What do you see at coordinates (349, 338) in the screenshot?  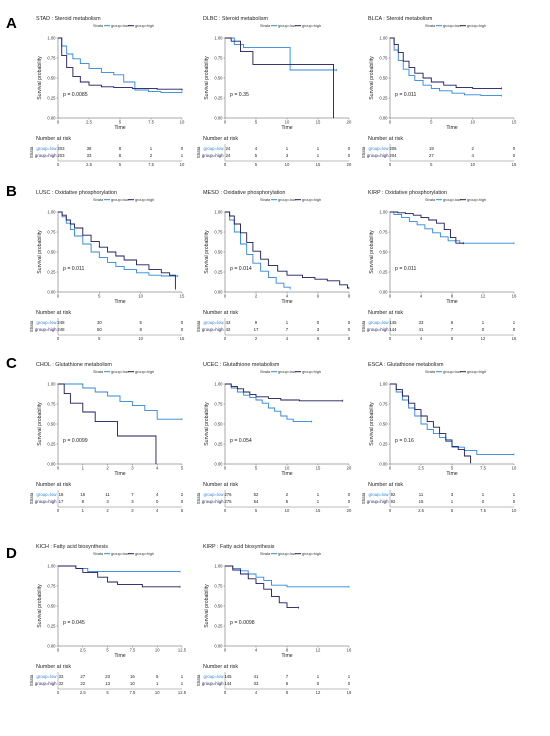 I see `risk-time-label: 8` at bounding box center [349, 338].